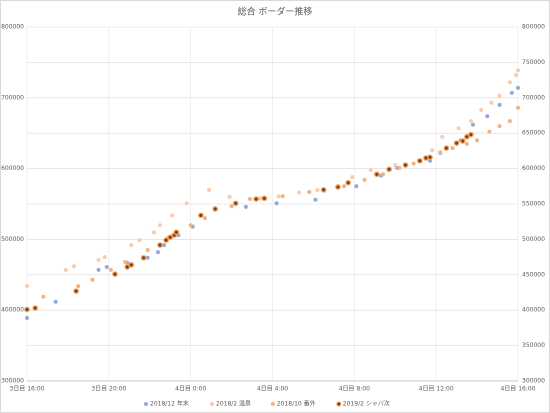 The height and width of the screenshot is (413, 550). What do you see at coordinates (108, 389) in the screenshot?
I see `x-tick-label: 3日目 20:00` at bounding box center [108, 389].